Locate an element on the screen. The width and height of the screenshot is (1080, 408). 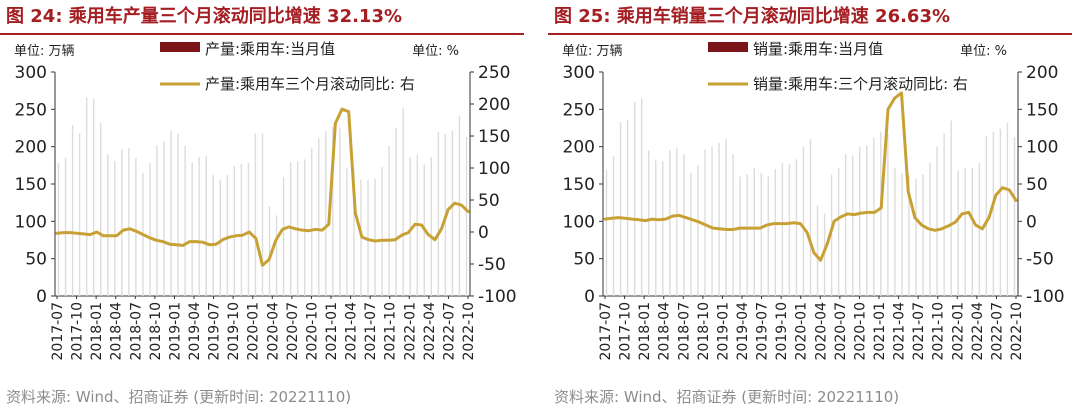
x-tick-label: 2017-10 is located at coordinates (78, 331).